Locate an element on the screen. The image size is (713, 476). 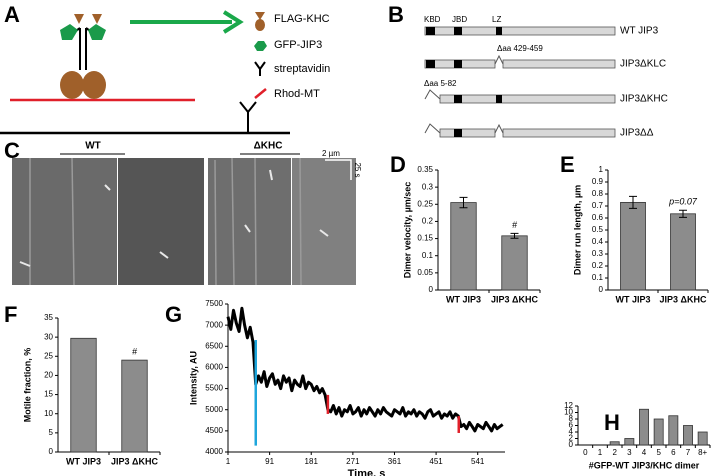
y-tick-label: 15 is located at coordinates (48, 394).